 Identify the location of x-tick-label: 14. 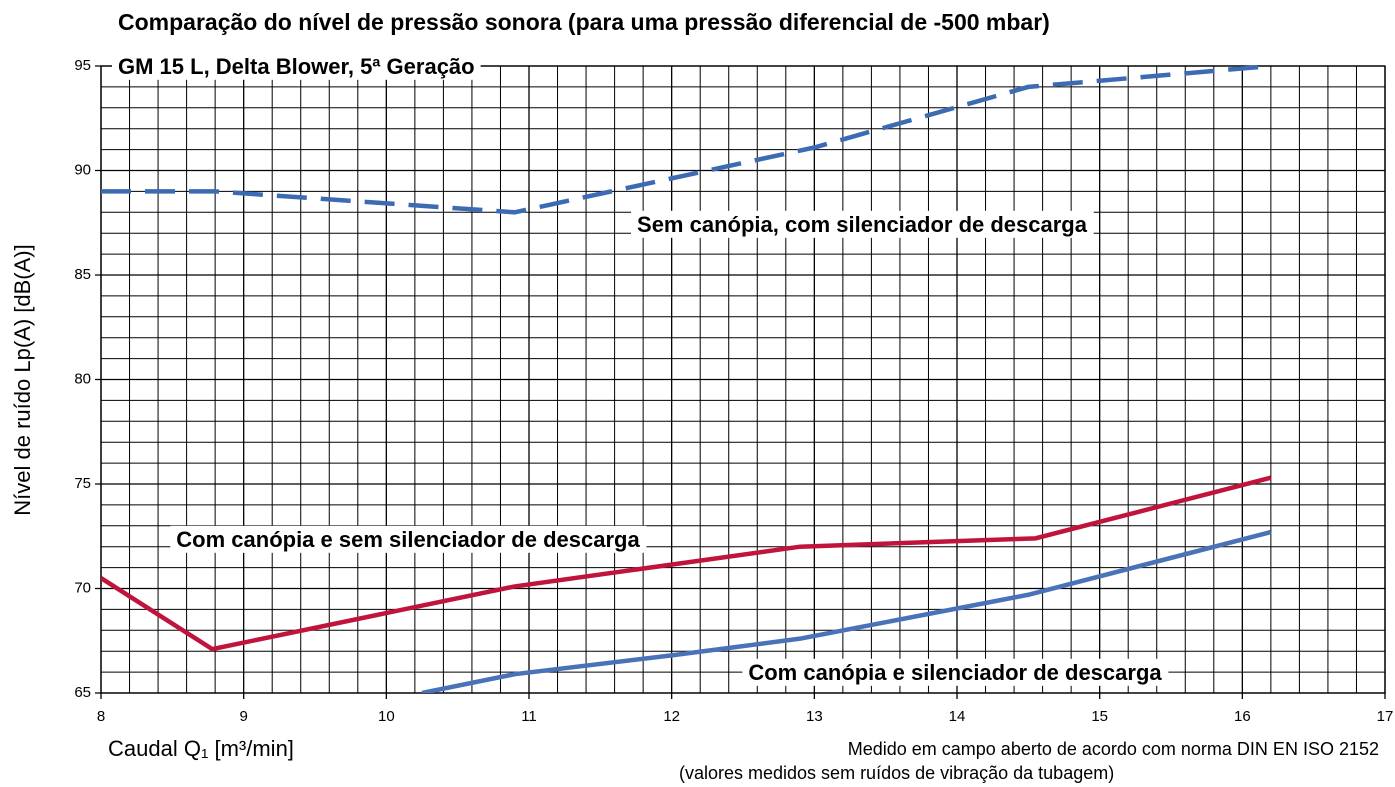
(957, 716).